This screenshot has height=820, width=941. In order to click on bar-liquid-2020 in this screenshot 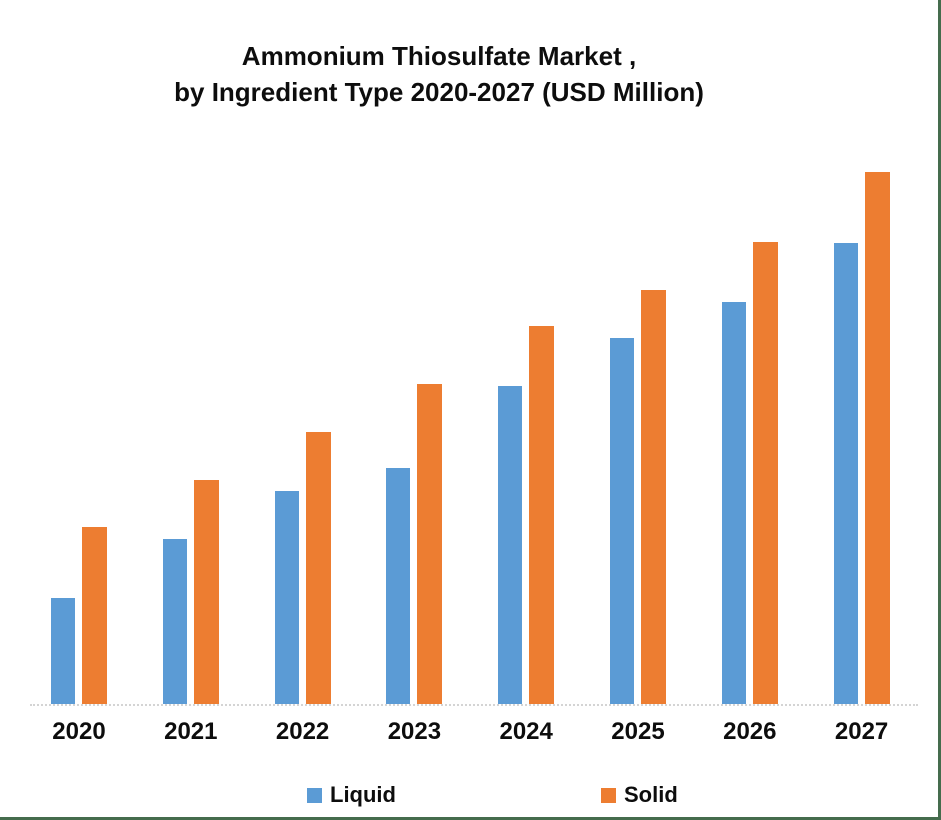, I will do `click(63, 651)`.